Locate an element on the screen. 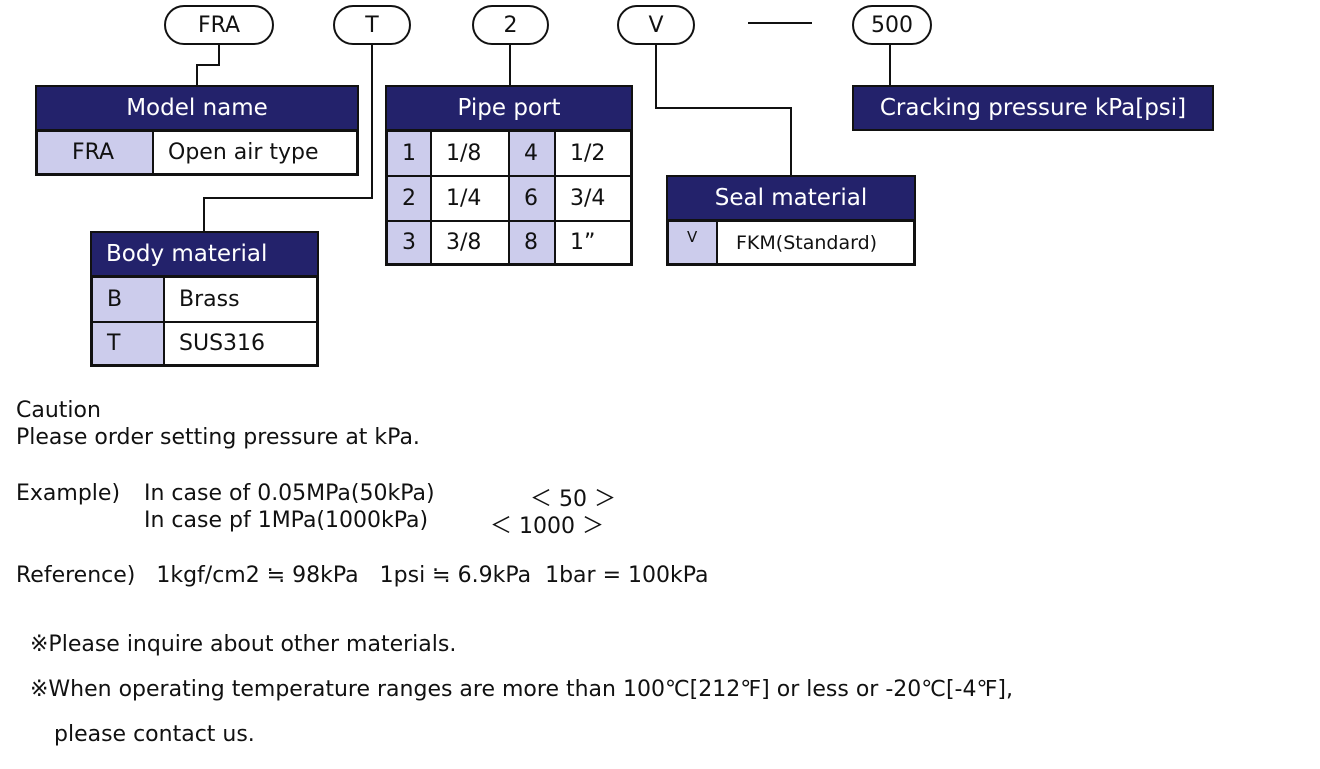 The image size is (1320, 769). cracking-pressure-header: Cracking pressure kPa[psi] is located at coordinates (1033, 108).